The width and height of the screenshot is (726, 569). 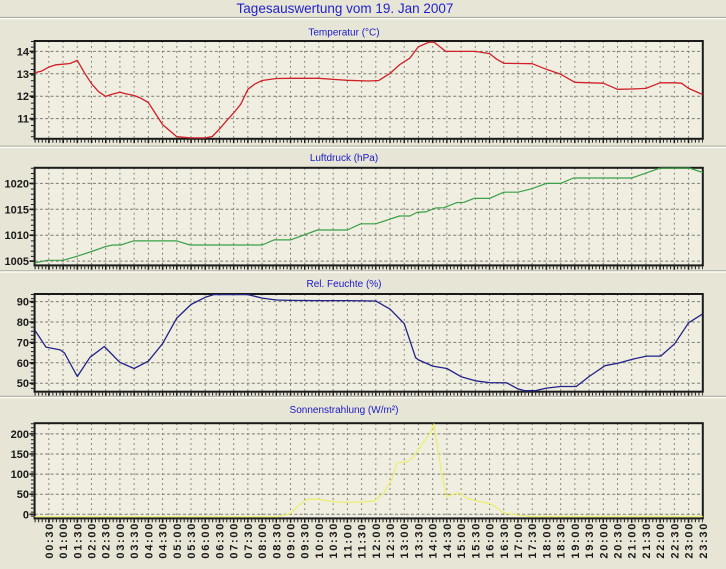 I want to click on svg-text: 12:30, so click(x=391, y=540).